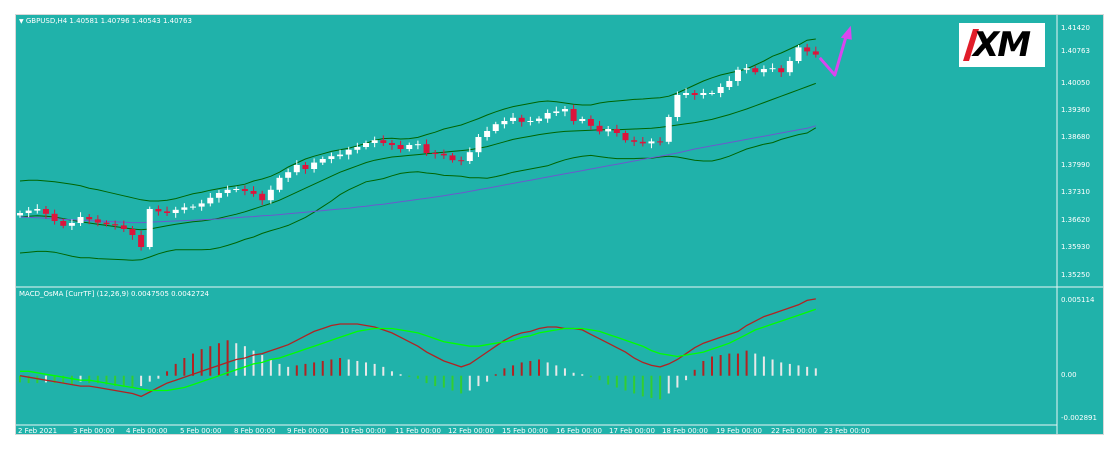  Describe the element at coordinates (1075, 82) in the screenshot. I see `price-tick-label: 1.40050` at that location.